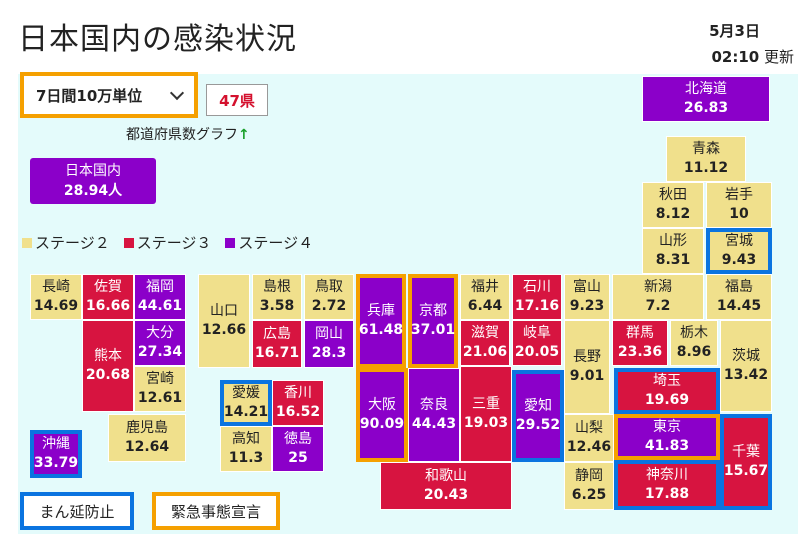  Describe the element at coordinates (587, 357) in the screenshot. I see `pref-name: 長野` at that location.